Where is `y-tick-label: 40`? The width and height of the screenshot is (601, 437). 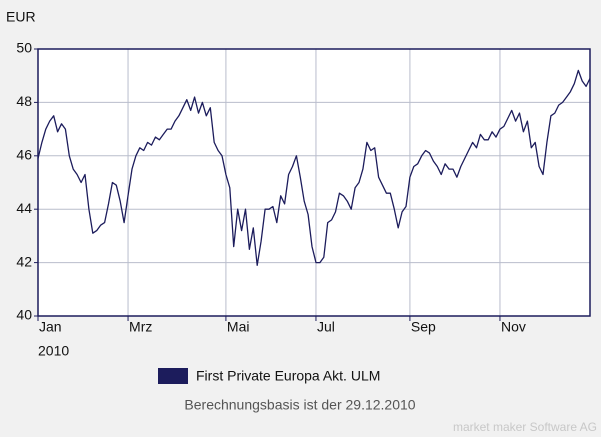 y-tick-label: 40 is located at coordinates (24, 315).